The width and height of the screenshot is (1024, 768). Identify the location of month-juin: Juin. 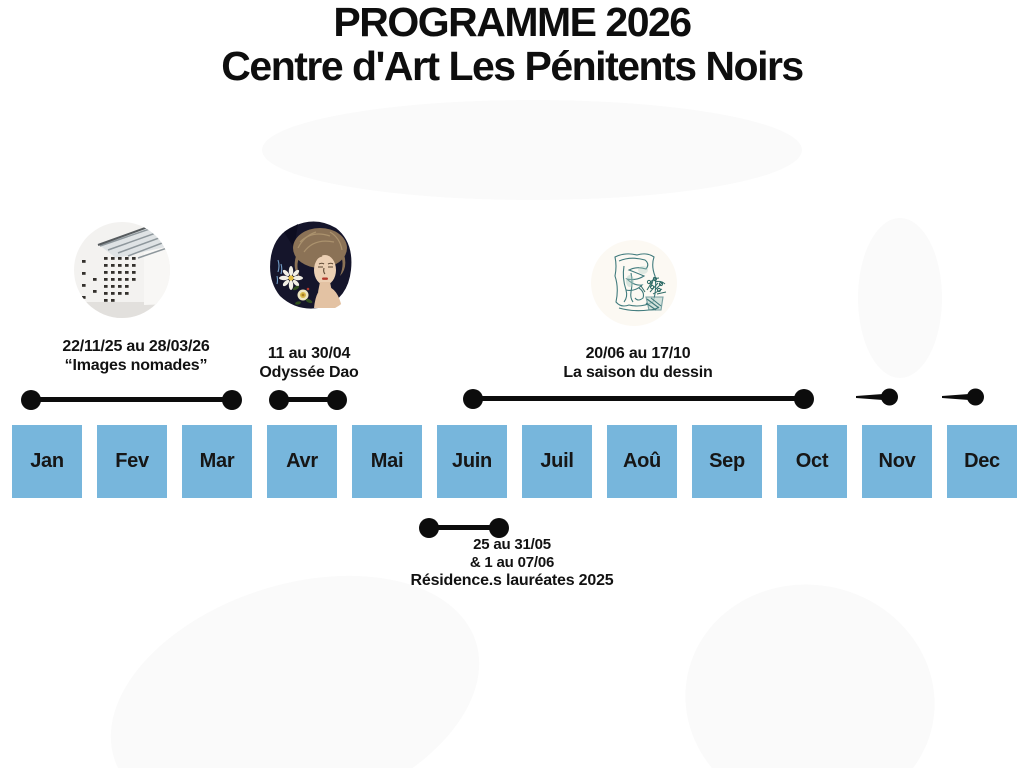
(472, 461).